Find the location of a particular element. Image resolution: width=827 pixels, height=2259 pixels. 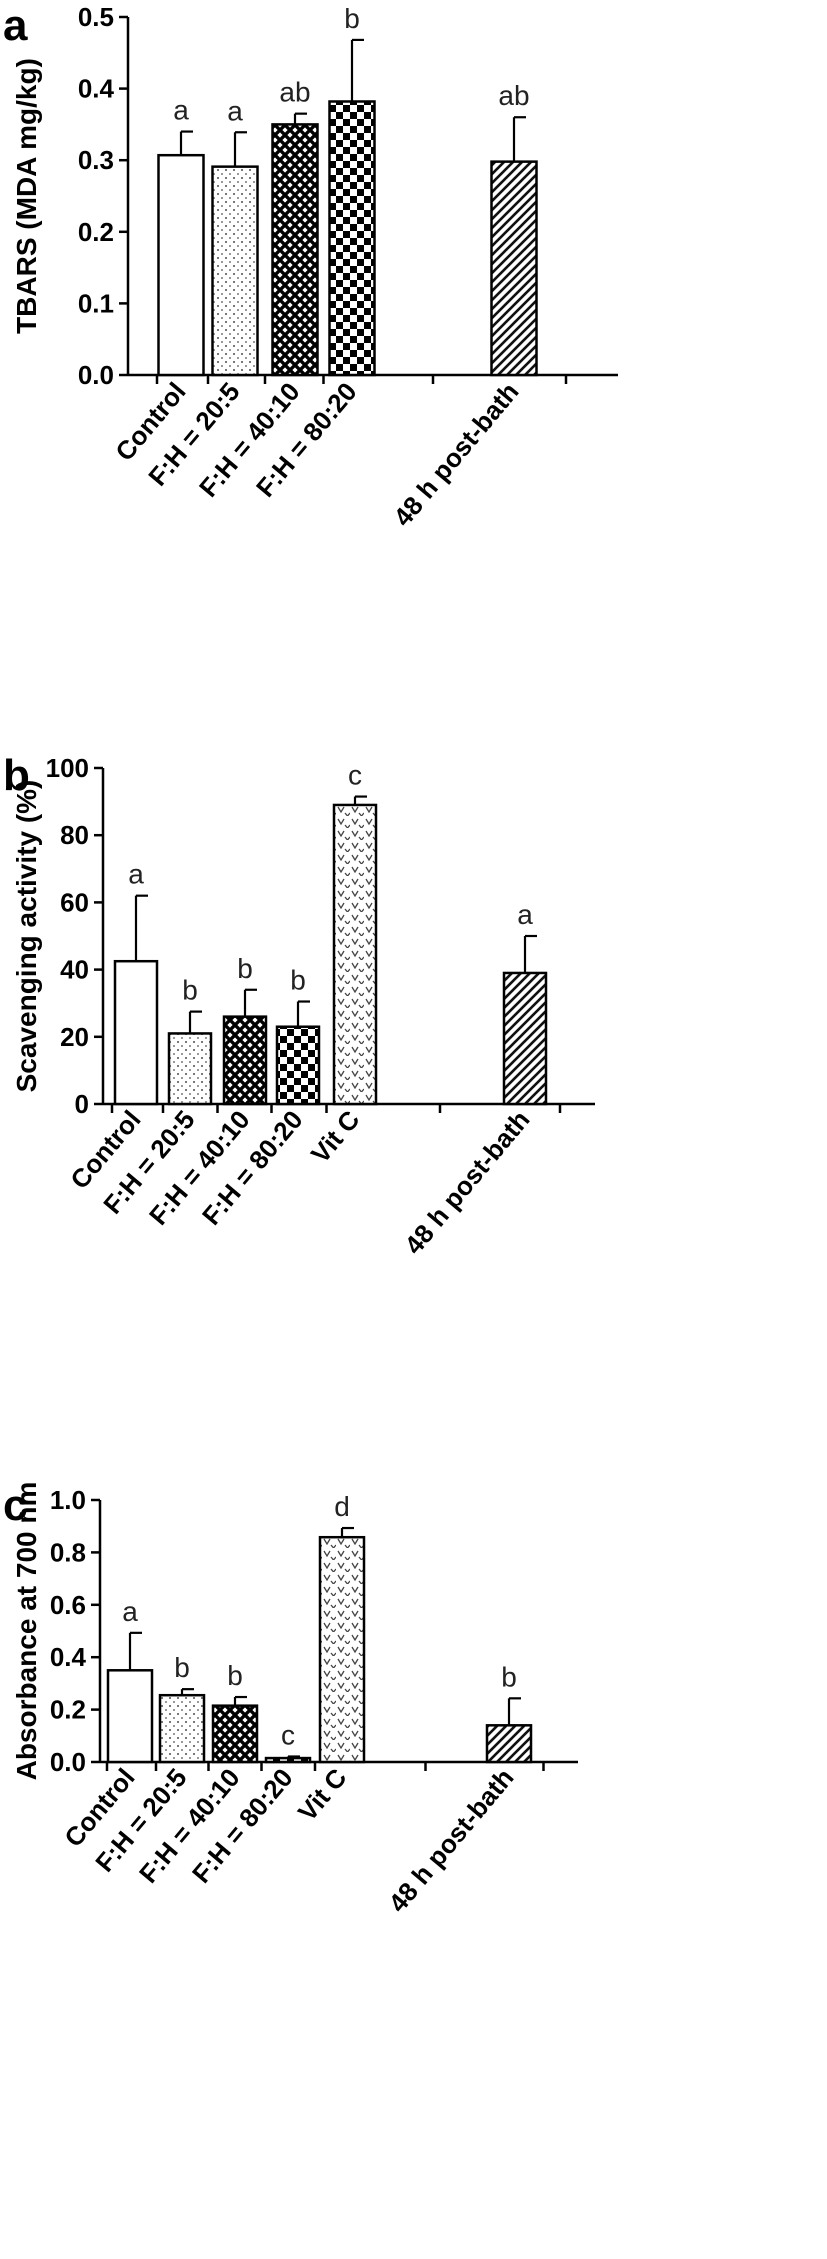

y-tick-label: 0.8 is located at coordinates (68, 1552).